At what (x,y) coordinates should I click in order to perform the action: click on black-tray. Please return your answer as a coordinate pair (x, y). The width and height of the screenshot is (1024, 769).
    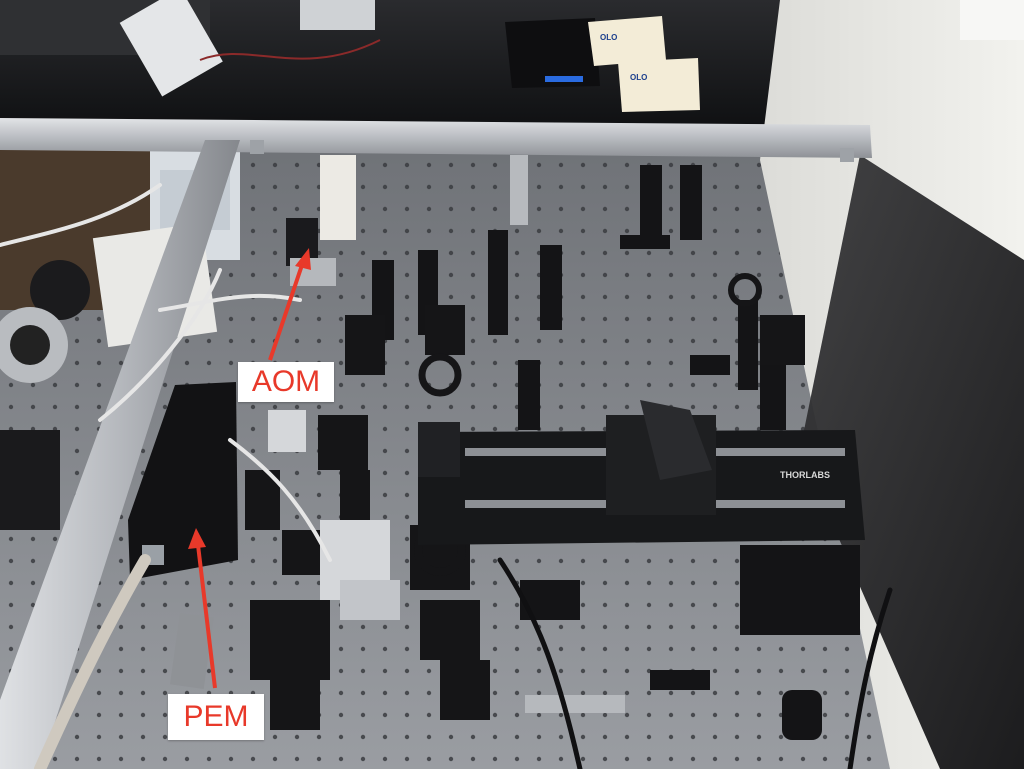
    Looking at the image, I should click on (552, 53).